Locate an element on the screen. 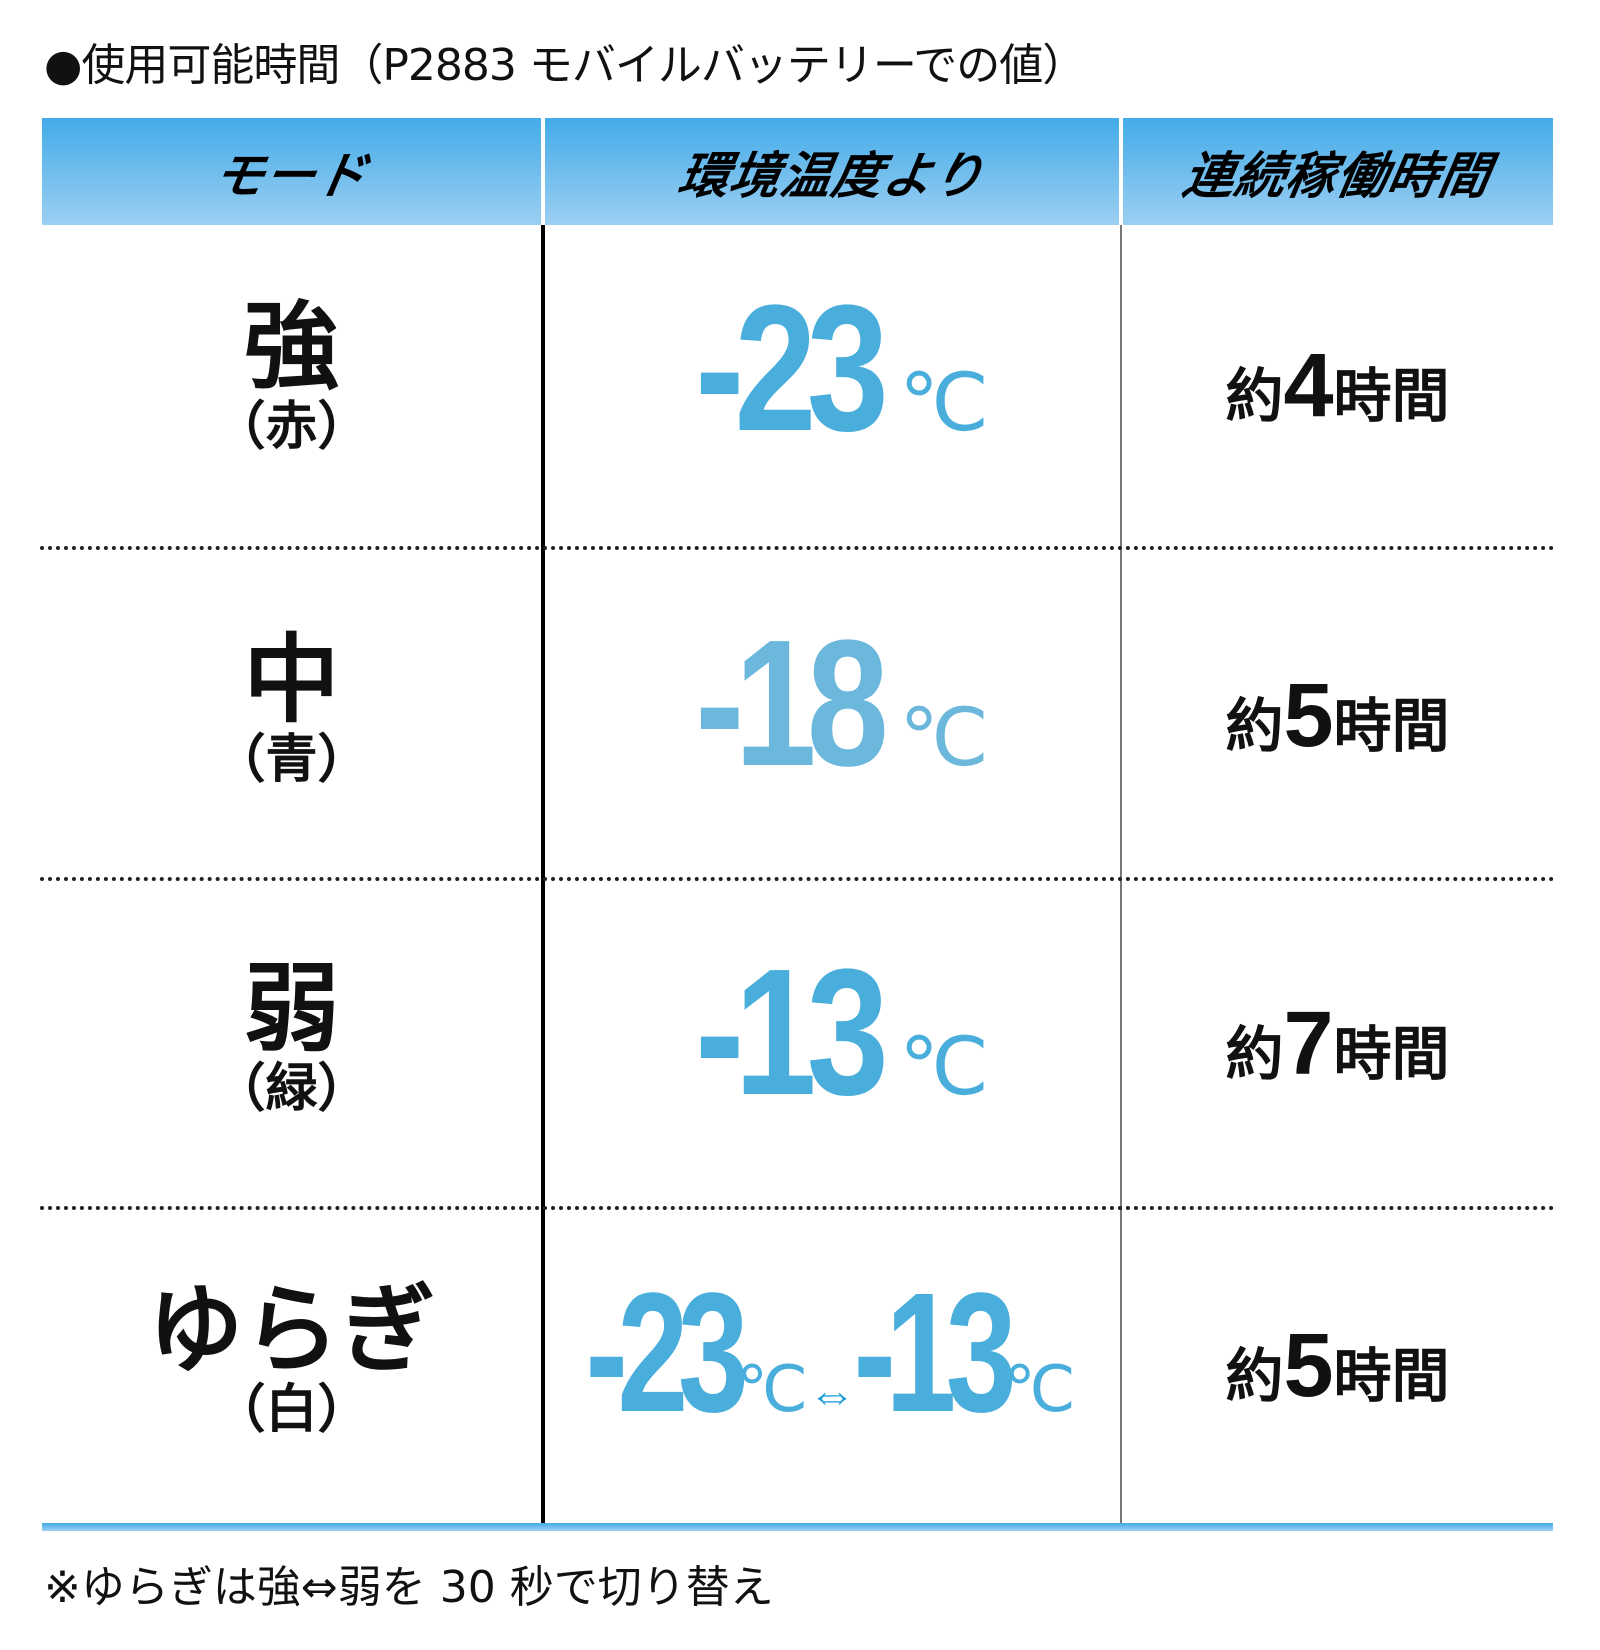 This screenshot has height=1650, width=1600. mode-color: （青） is located at coordinates (291, 760).